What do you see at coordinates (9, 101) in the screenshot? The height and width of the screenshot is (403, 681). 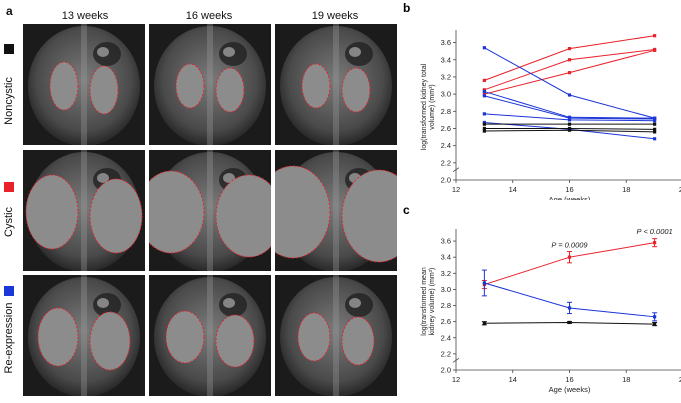 I see `row-label-noncystic: Noncystic` at bounding box center [9, 101].